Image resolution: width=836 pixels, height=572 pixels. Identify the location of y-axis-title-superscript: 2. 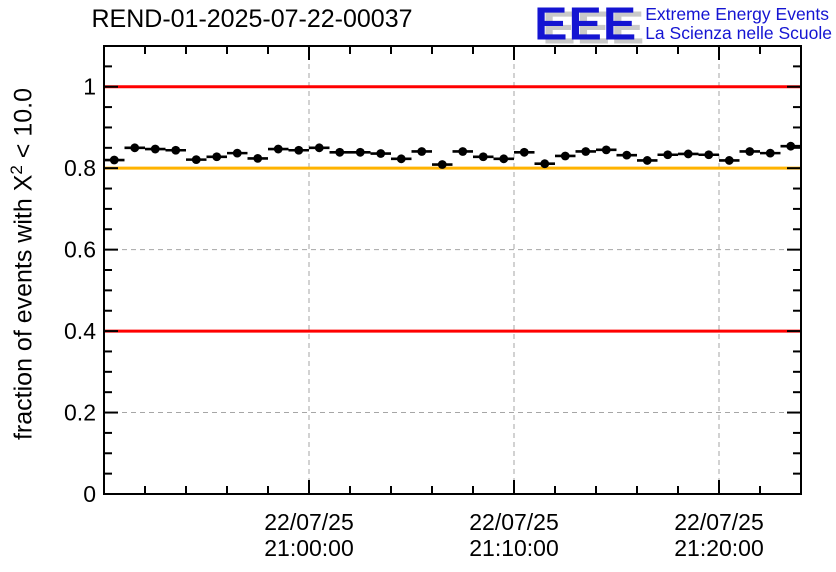
(16, 170).